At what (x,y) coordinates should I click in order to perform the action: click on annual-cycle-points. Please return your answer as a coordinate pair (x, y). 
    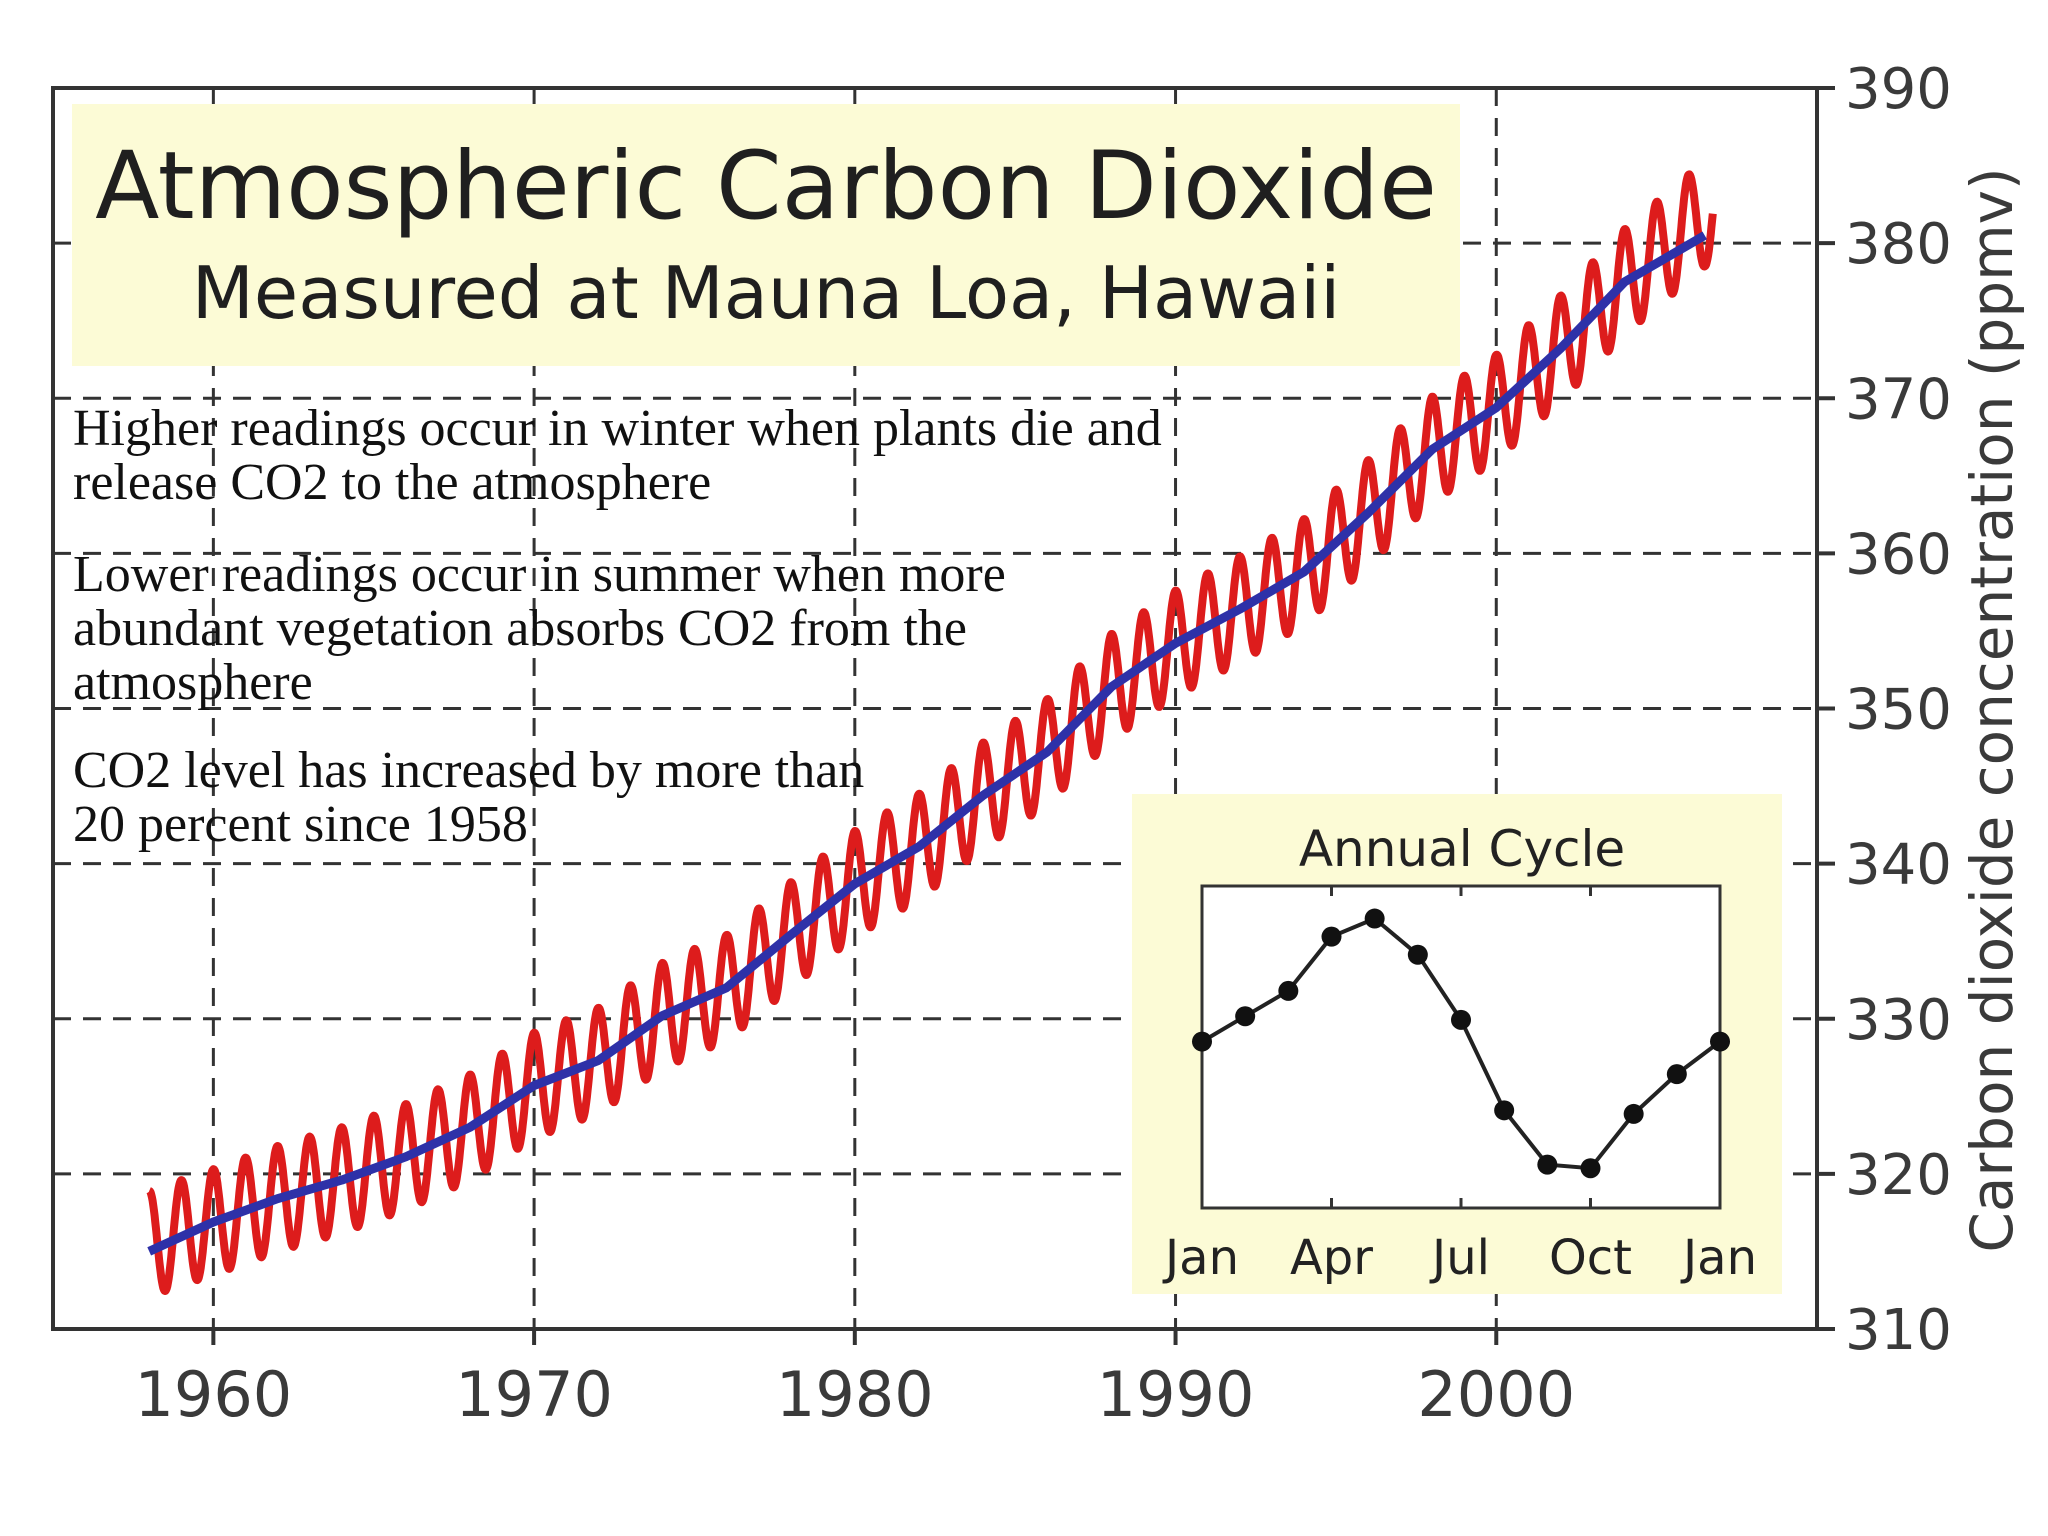
    Looking at the image, I should click on (1461, 1043).